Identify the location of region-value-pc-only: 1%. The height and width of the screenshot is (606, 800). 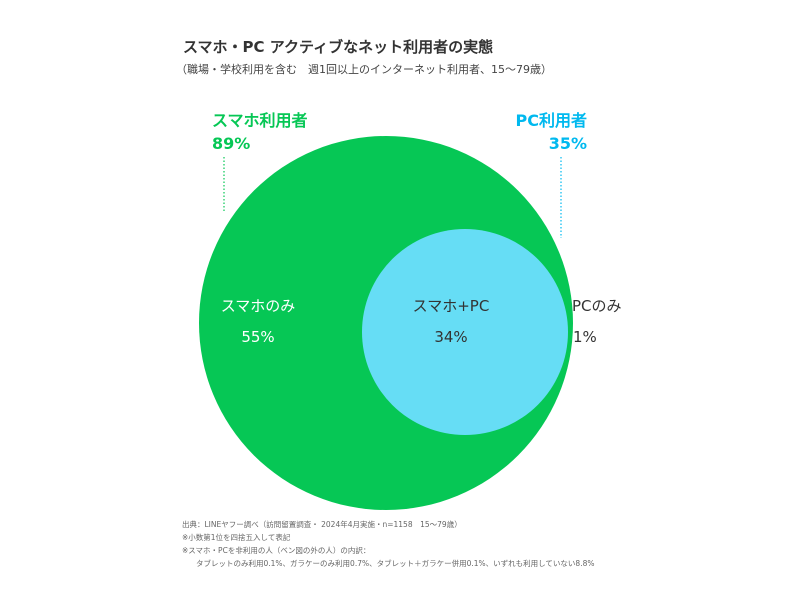
(585, 337).